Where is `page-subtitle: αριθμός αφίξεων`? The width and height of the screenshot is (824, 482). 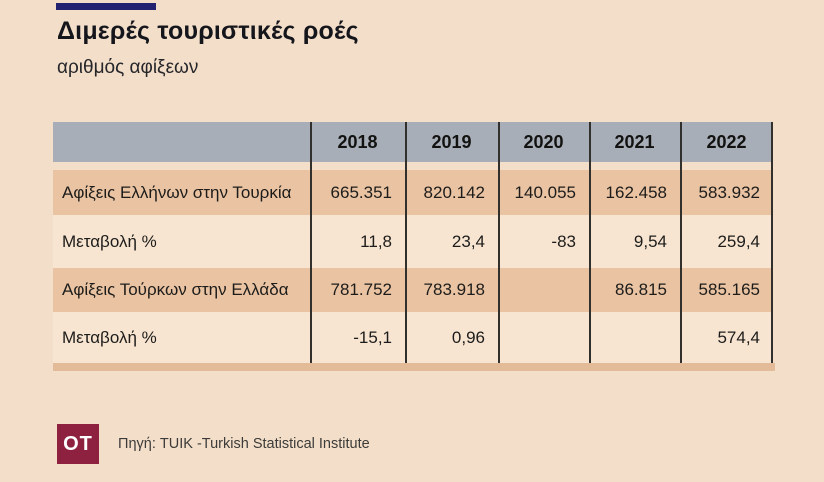 page-subtitle: αριθμός αφίξεων is located at coordinates (128, 67).